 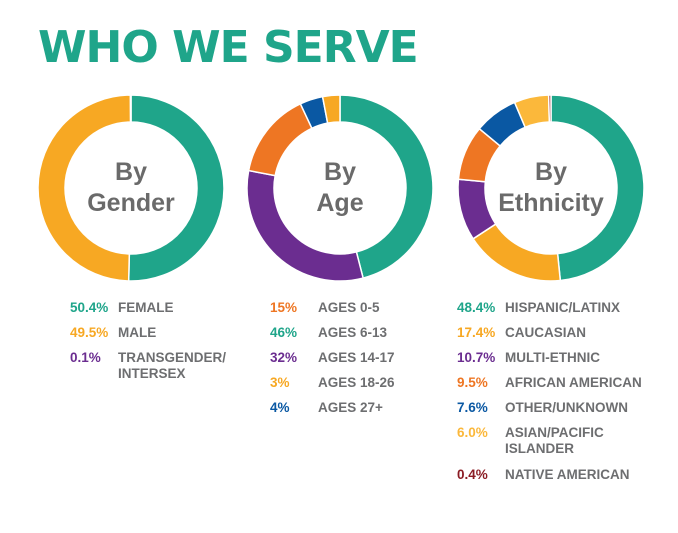 What do you see at coordinates (284, 357) in the screenshot?
I see `legend-percent: 32%` at bounding box center [284, 357].